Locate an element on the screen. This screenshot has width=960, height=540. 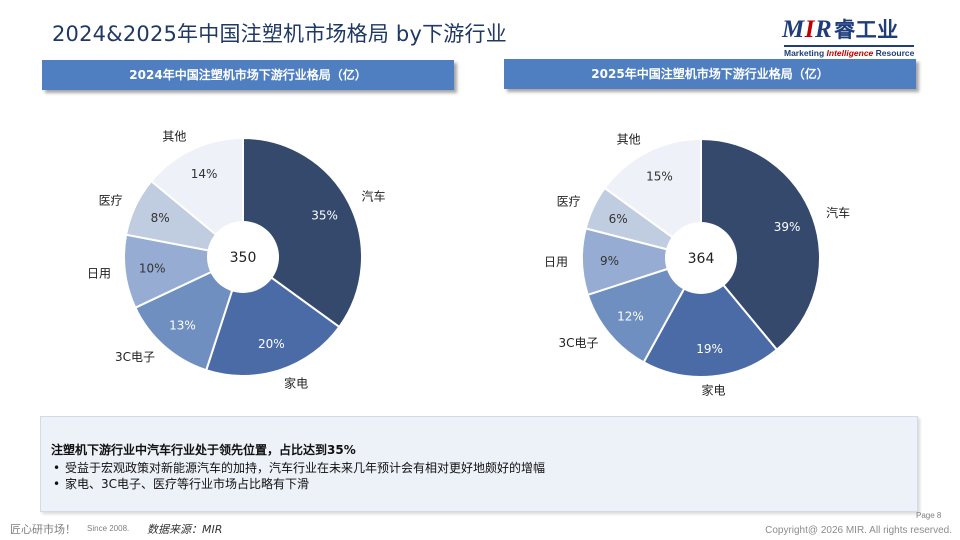
summary-headline: 注塑机下游行业中汽车行业处于领先位置，占比达到35% is located at coordinates (203, 450).